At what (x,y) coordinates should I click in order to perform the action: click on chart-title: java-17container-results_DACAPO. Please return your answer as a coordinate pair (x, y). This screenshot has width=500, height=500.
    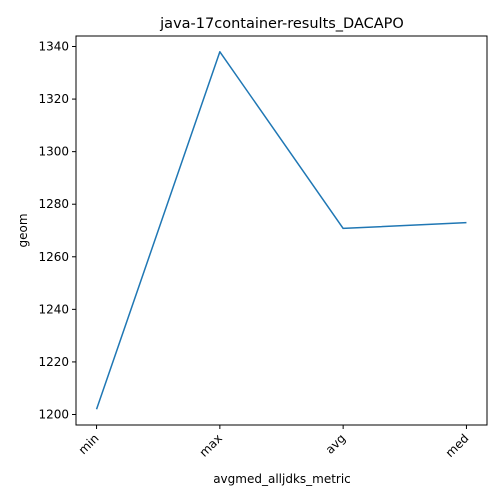
    Looking at the image, I should click on (281, 24).